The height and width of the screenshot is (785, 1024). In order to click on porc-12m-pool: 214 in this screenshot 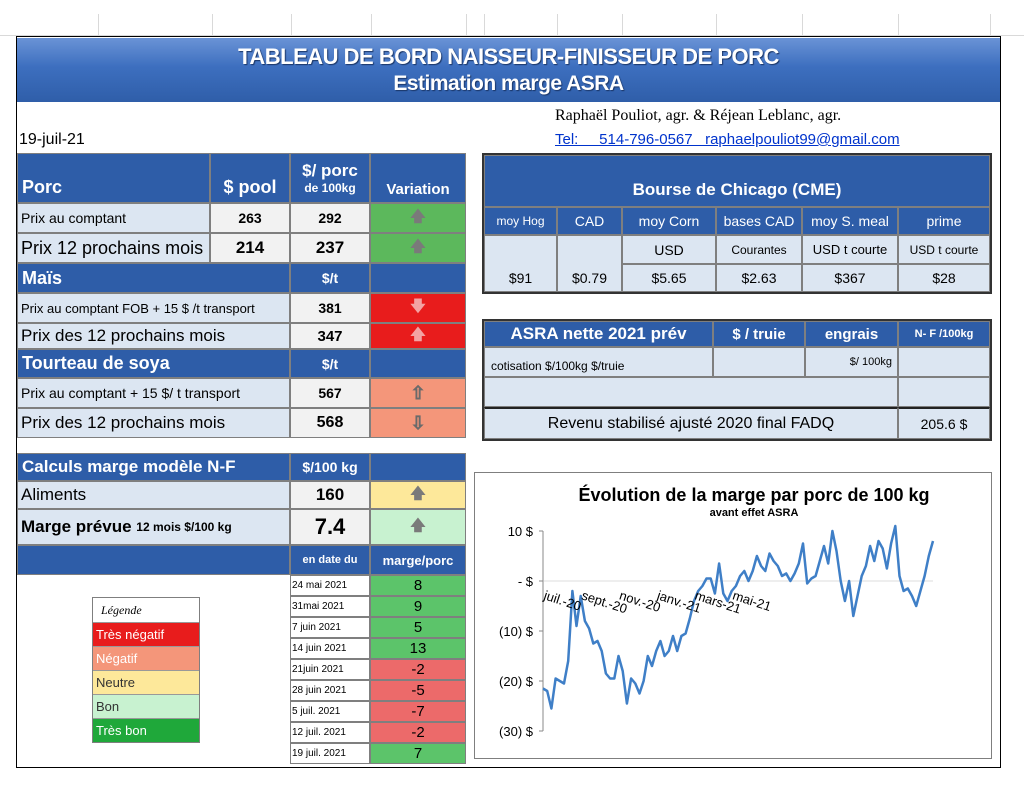, I will do `click(250, 248)`.